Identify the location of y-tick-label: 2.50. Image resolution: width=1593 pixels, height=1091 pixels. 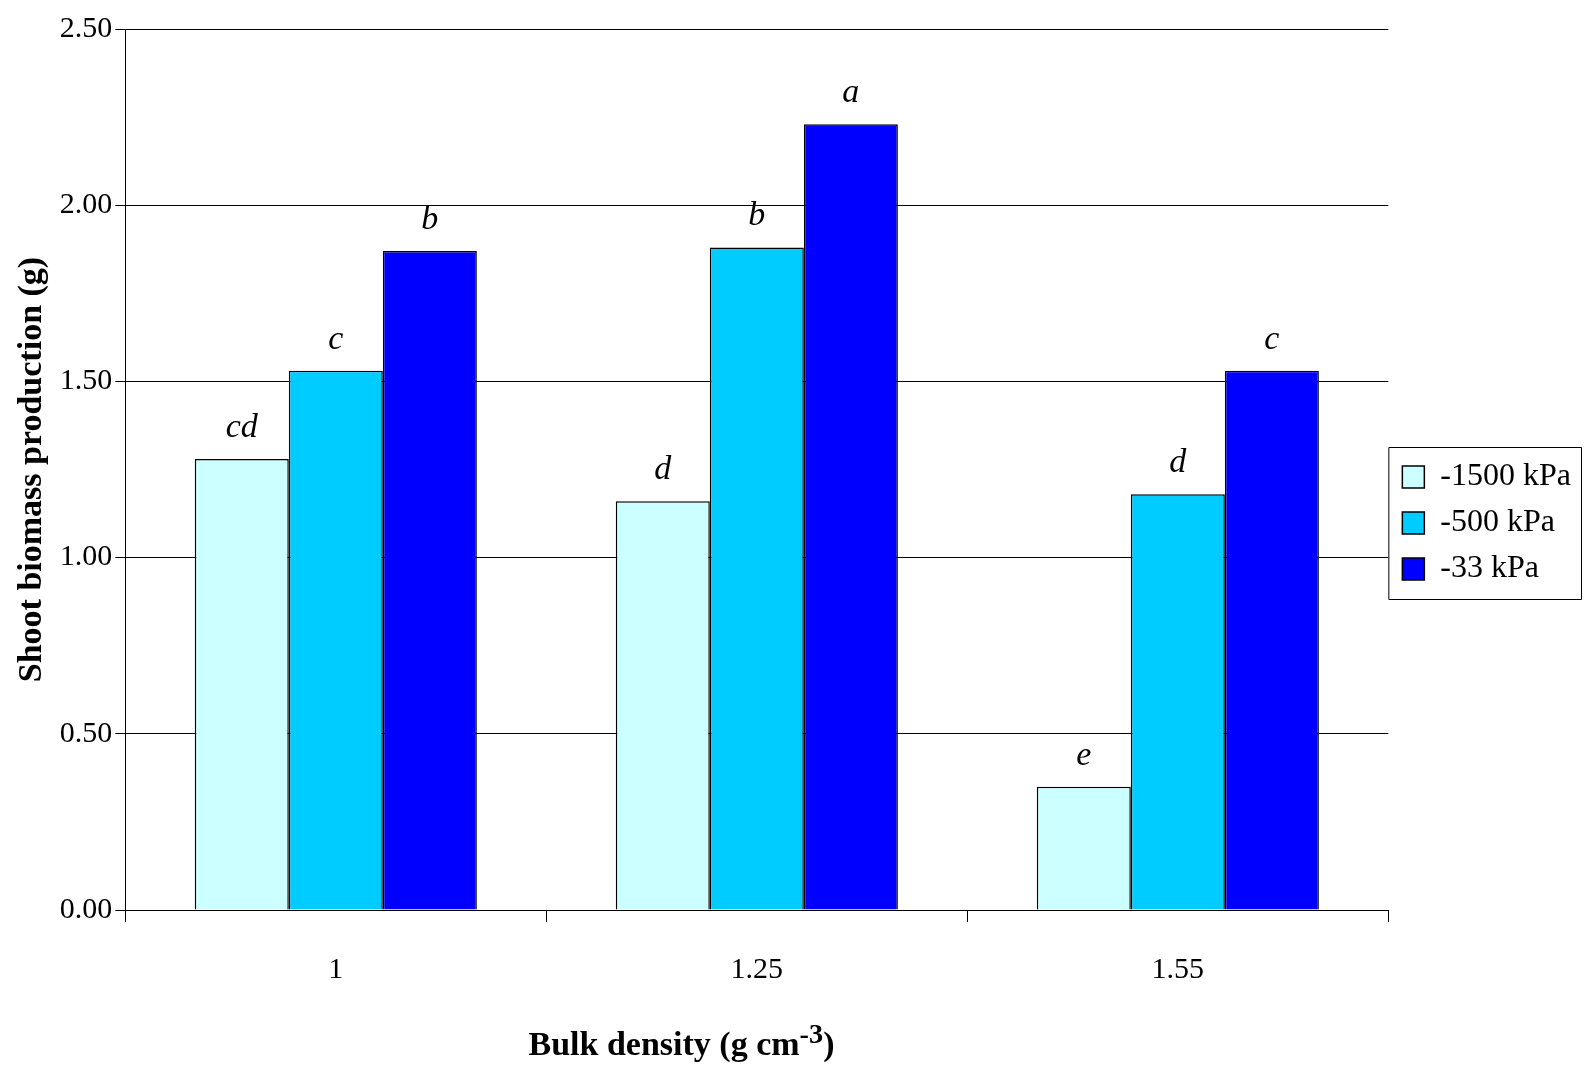
(86, 26).